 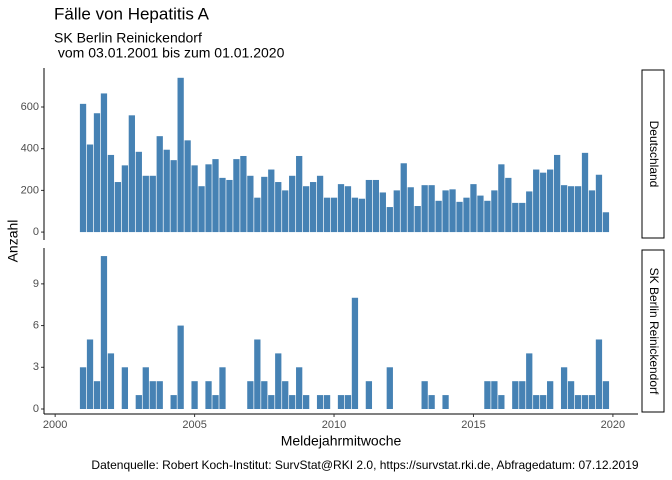 I want to click on subtitle: vom 03.01.2001 bis zum 01.01.2020, so click(x=169, y=53).